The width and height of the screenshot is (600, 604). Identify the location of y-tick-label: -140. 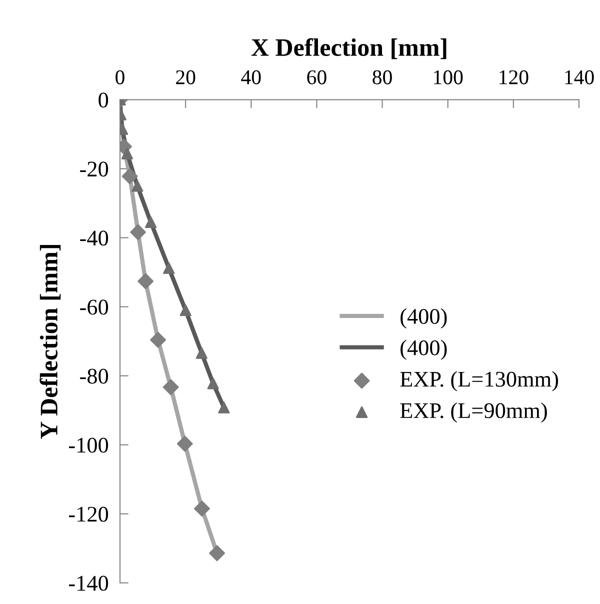
(88, 583).